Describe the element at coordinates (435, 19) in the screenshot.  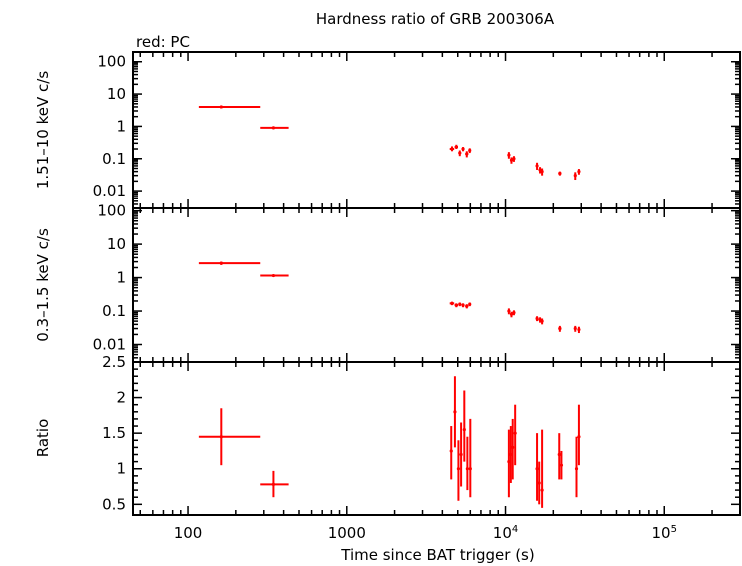
I see `chart-title: Hardness ratio of GRB 200306A` at that location.